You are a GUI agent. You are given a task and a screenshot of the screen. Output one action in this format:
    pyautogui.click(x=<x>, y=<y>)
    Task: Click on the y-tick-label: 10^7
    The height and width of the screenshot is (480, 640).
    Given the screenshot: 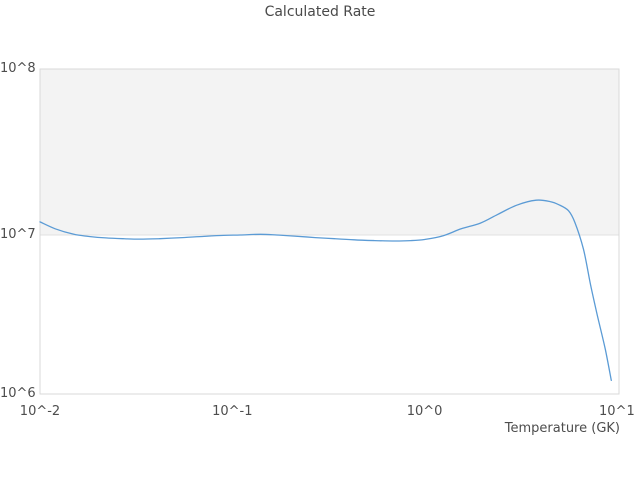 What is the action you would take?
    pyautogui.click(x=18, y=234)
    